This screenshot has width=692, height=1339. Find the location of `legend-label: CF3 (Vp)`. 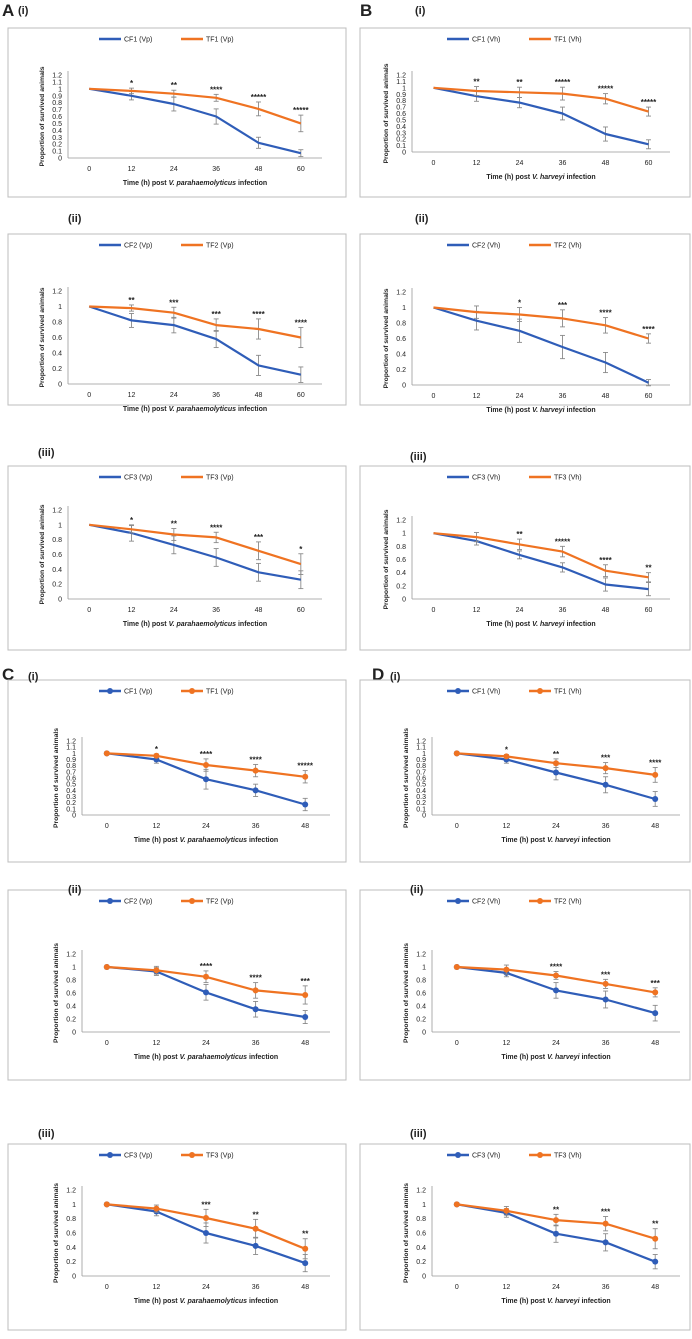

legend-label: CF3 (Vp) is located at coordinates (138, 1156).